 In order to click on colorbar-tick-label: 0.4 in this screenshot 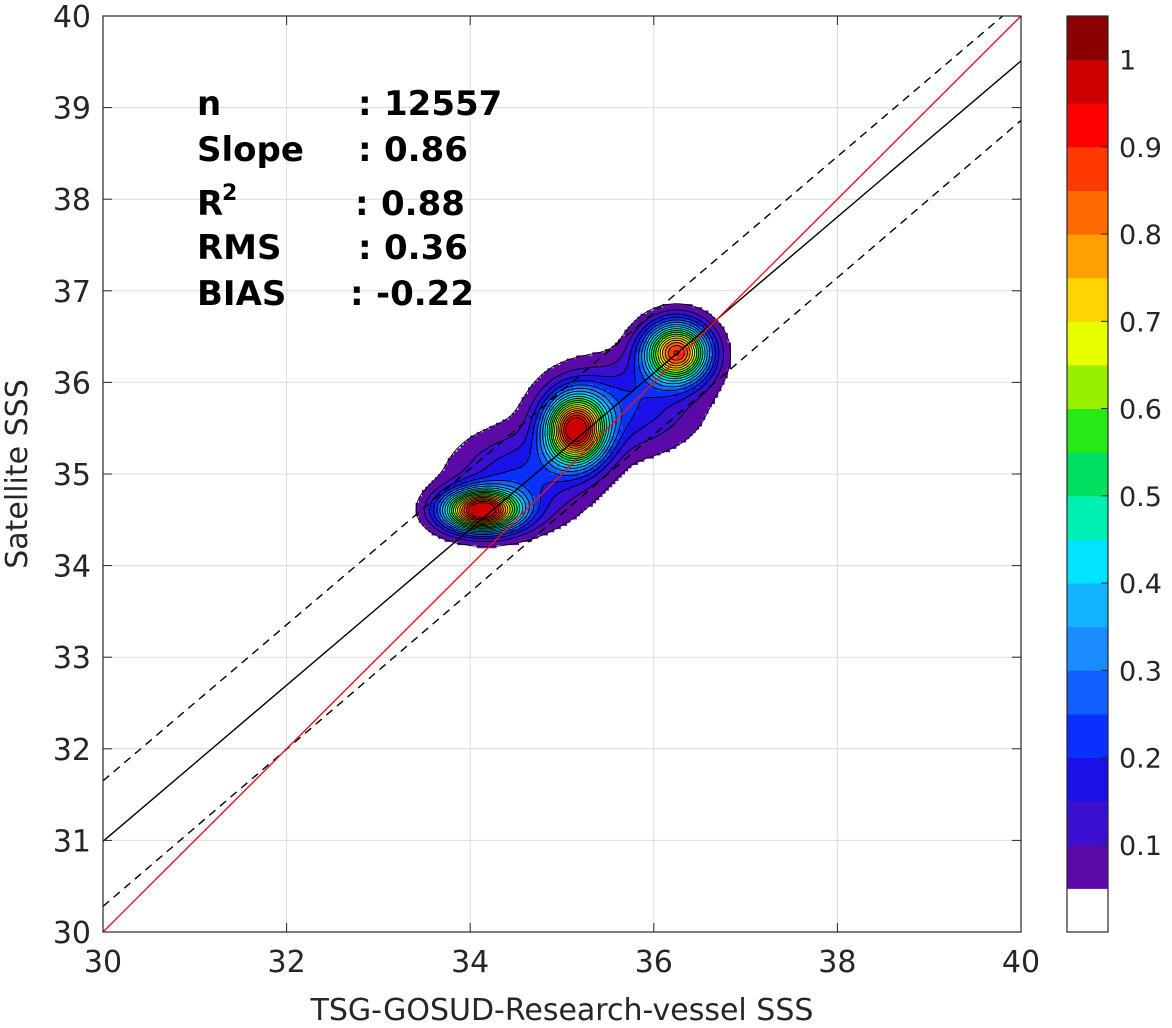, I will do `click(1140, 584)`.